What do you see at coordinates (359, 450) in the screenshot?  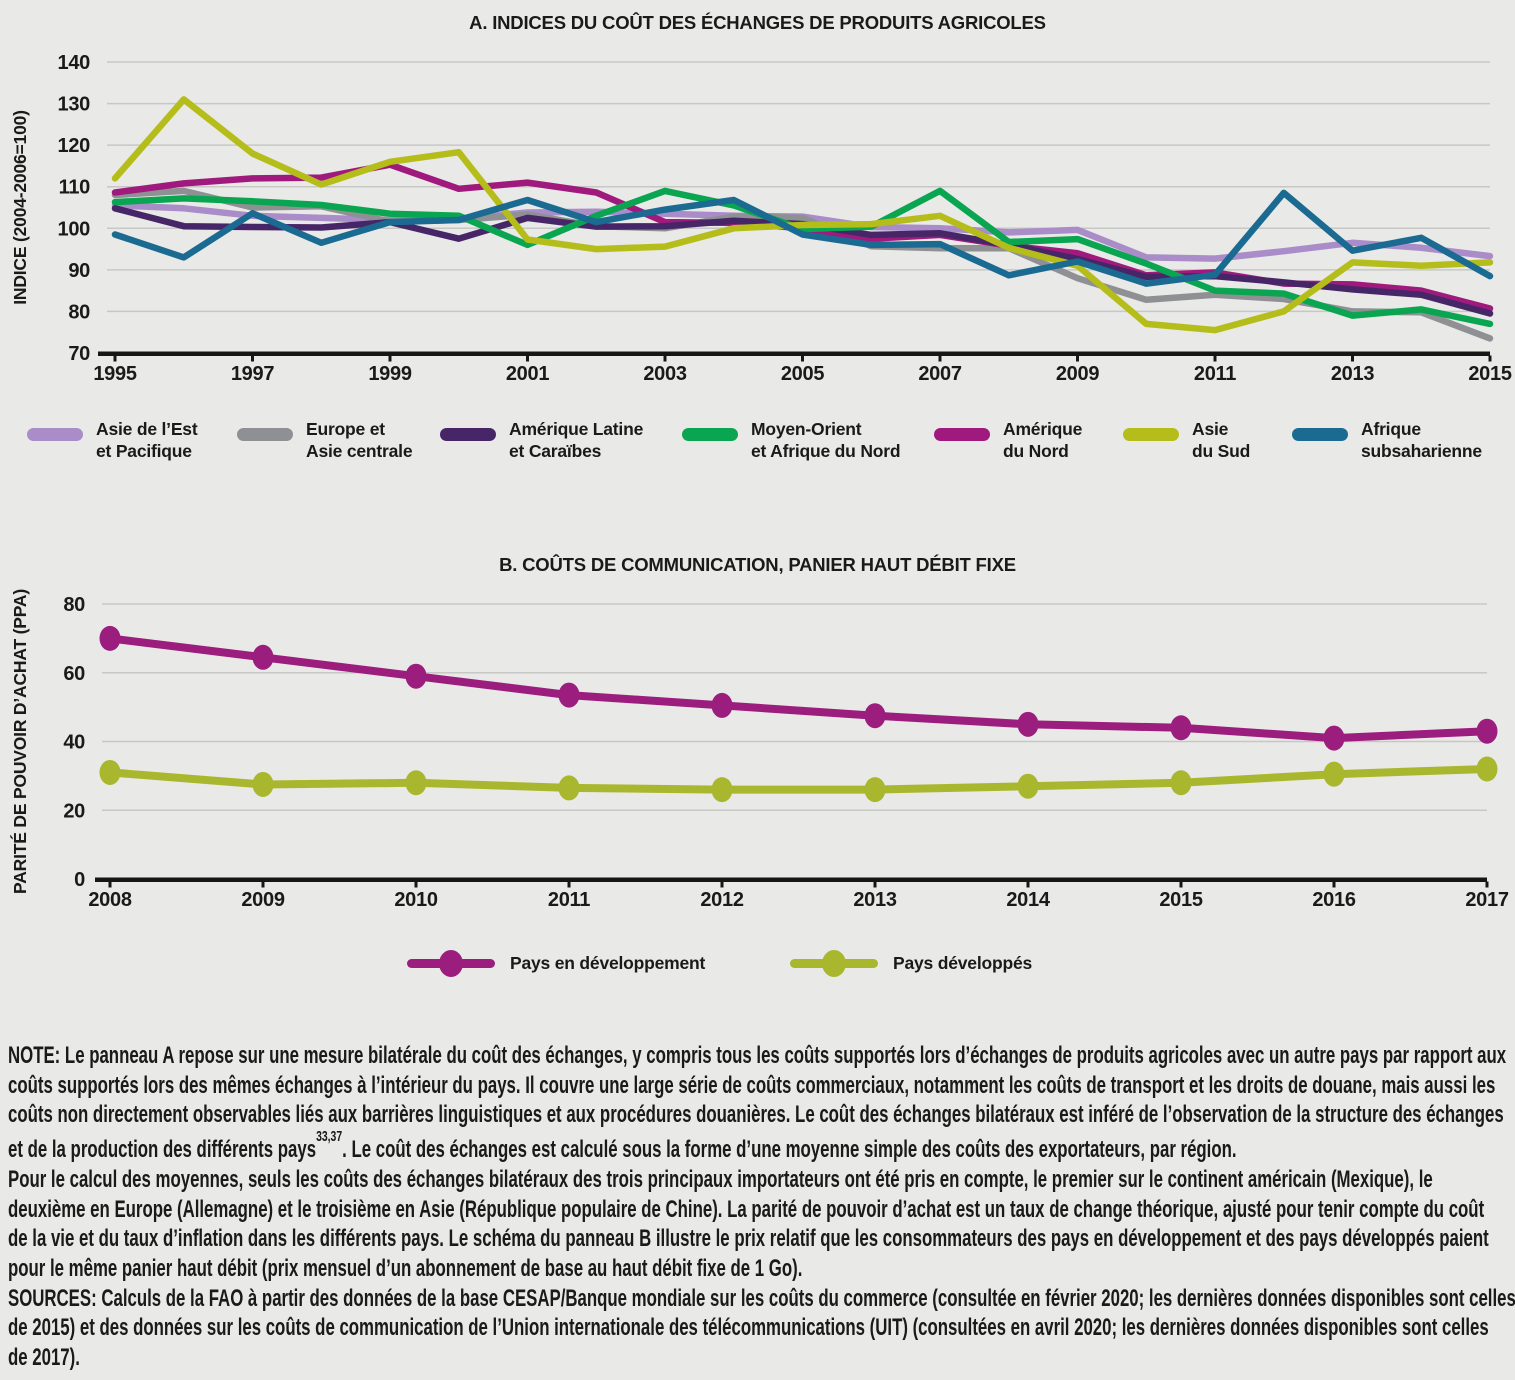 I see `legend-label-line: Asie centrale` at bounding box center [359, 450].